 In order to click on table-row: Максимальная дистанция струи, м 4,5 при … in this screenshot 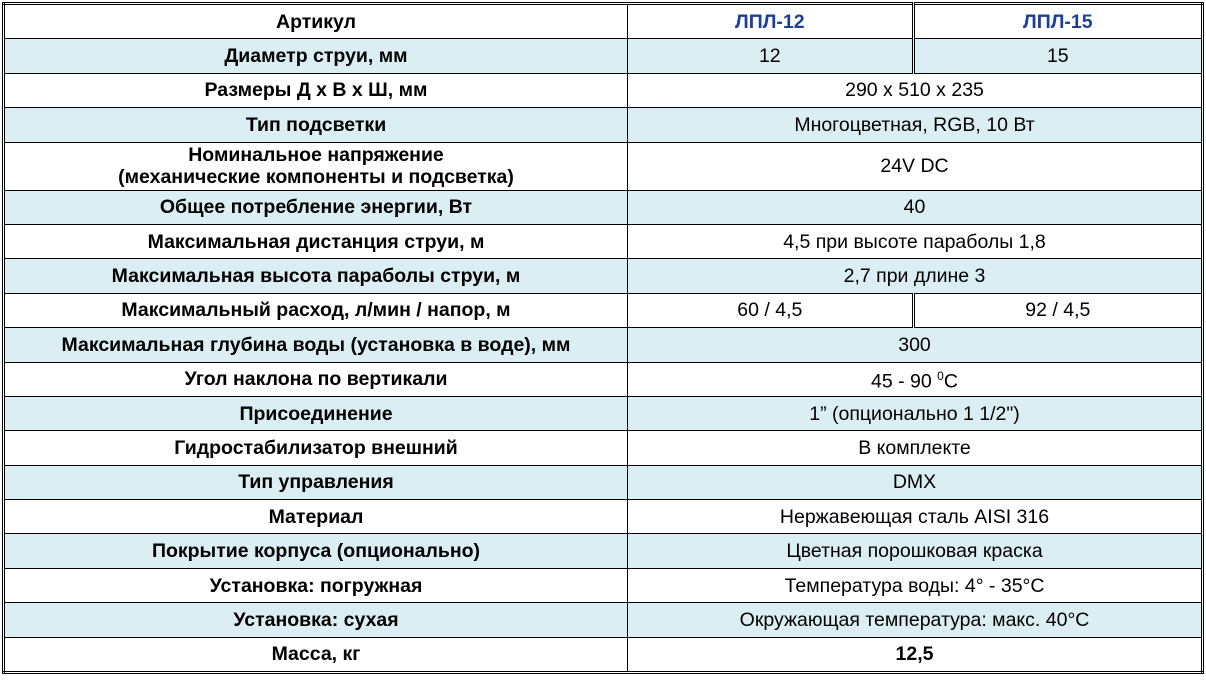, I will do `click(603, 241)`.